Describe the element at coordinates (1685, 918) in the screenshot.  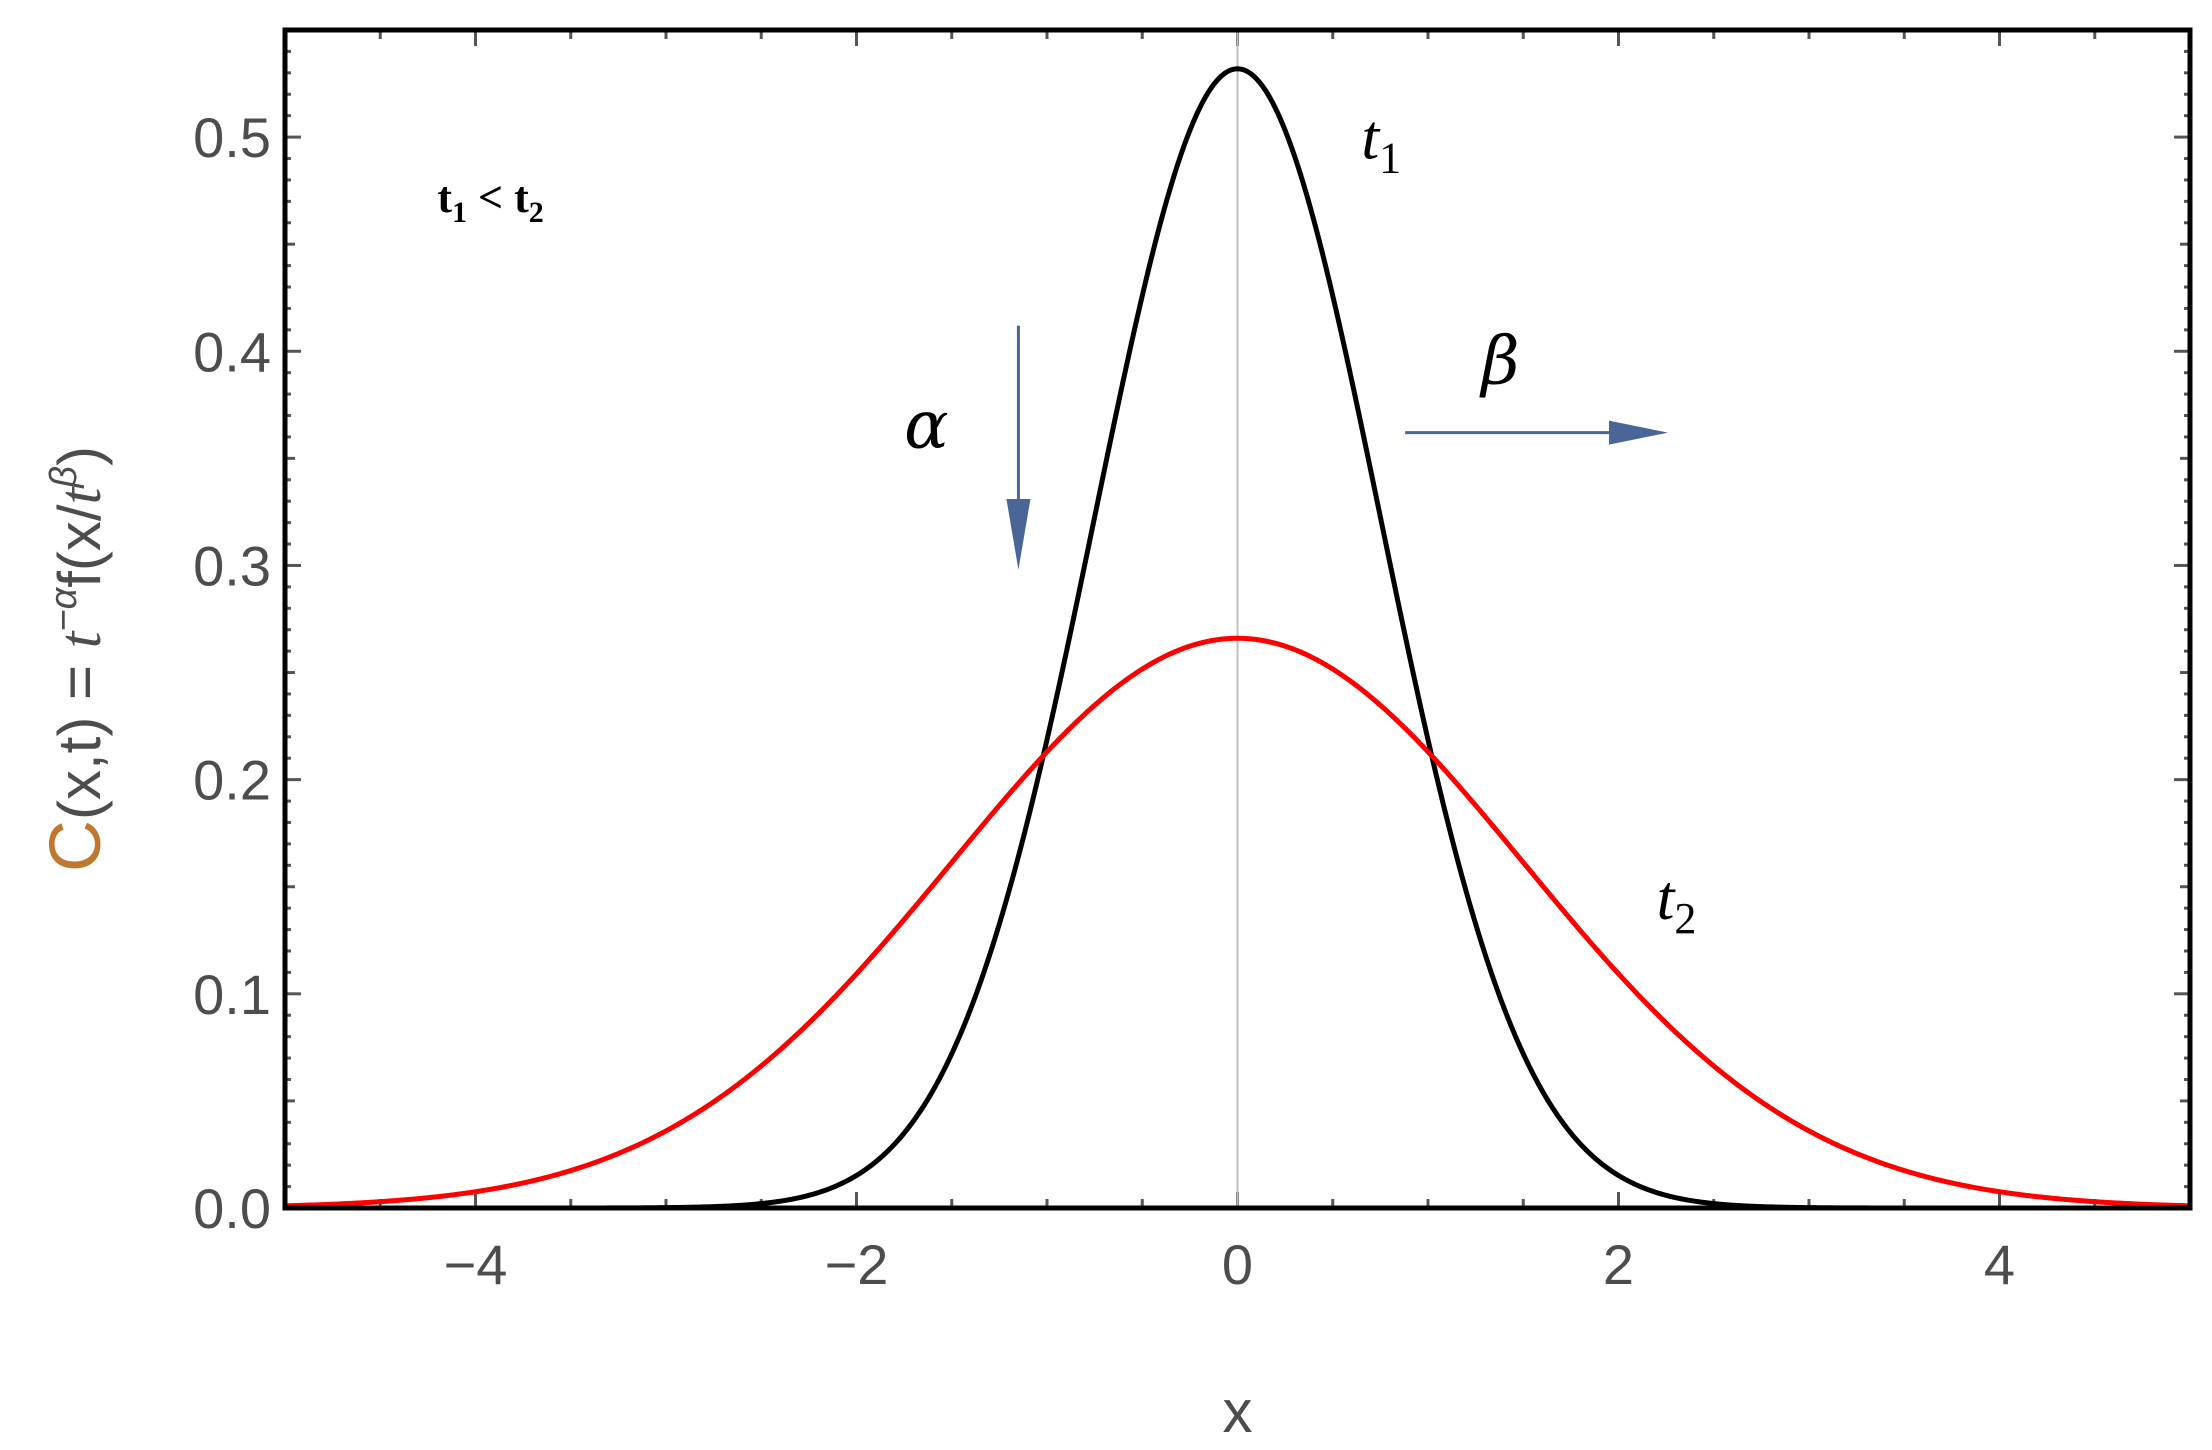
I see `series-label-t2-sub: 2` at that location.